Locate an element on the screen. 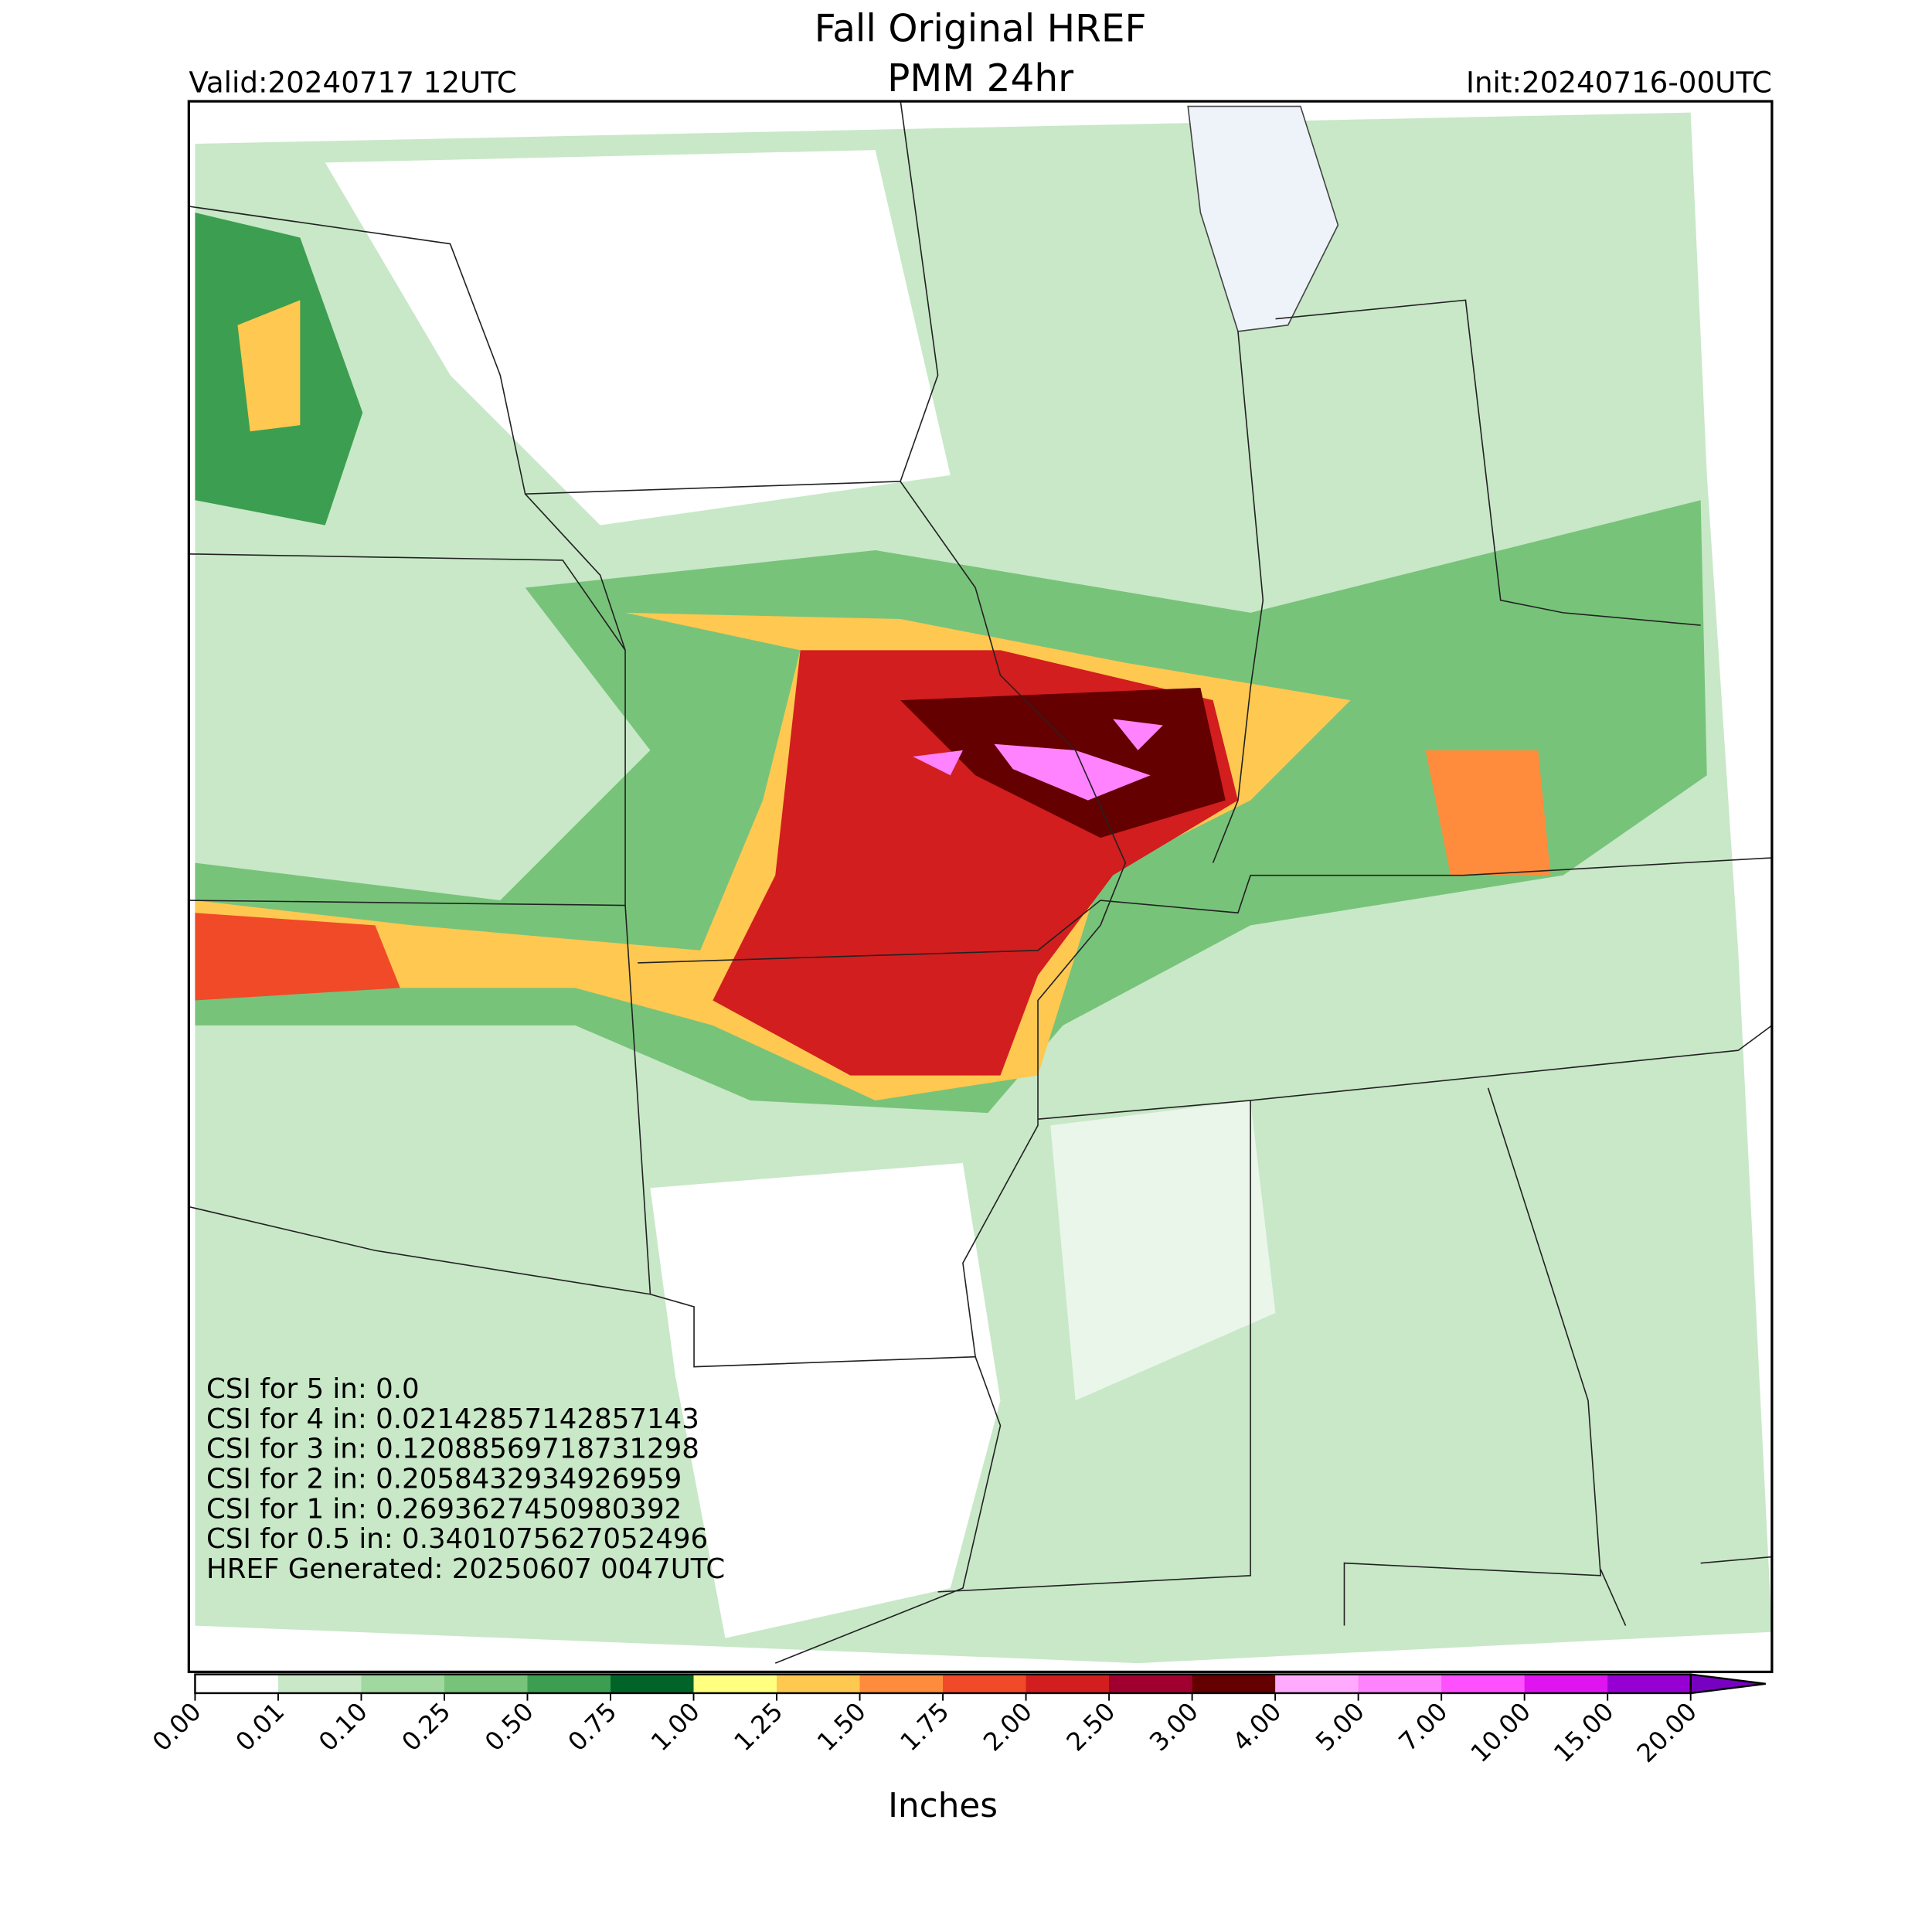 This screenshot has width=1932, height=1932. colorbar-extend is located at coordinates (1728, 1684).